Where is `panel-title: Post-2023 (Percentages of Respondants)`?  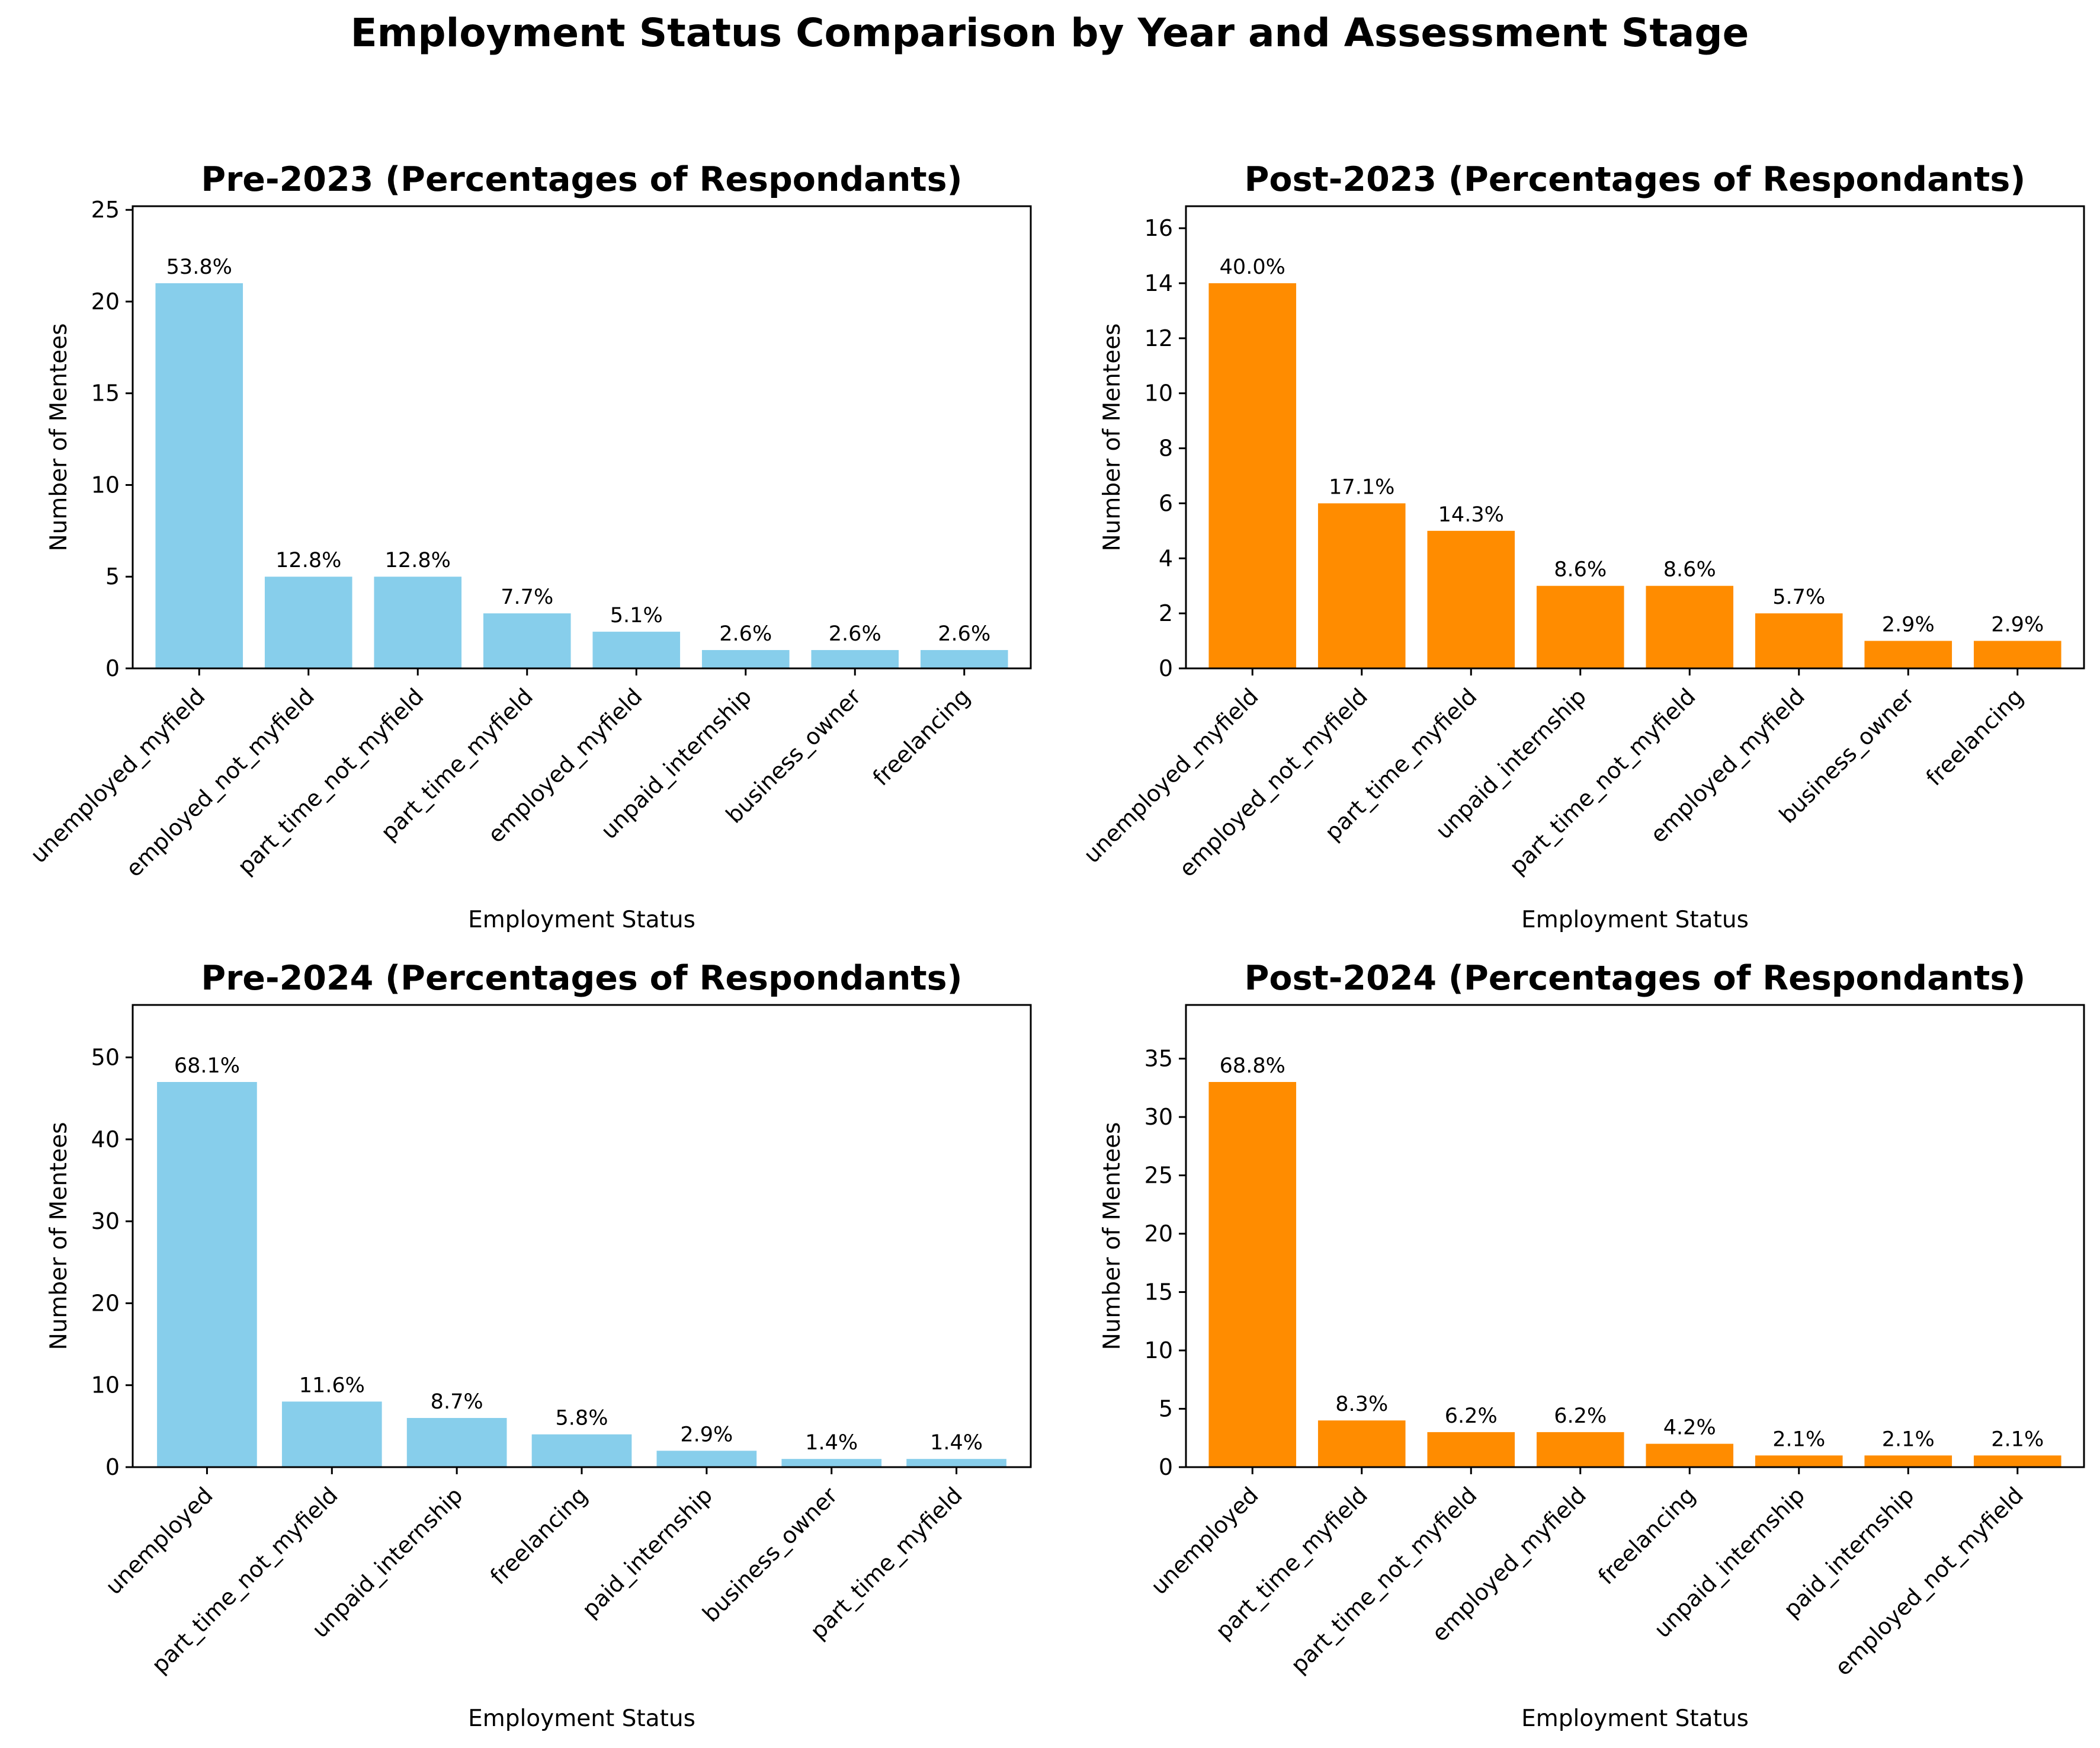 panel-title: Post-2023 (Percentages of Respondants) is located at coordinates (1635, 179).